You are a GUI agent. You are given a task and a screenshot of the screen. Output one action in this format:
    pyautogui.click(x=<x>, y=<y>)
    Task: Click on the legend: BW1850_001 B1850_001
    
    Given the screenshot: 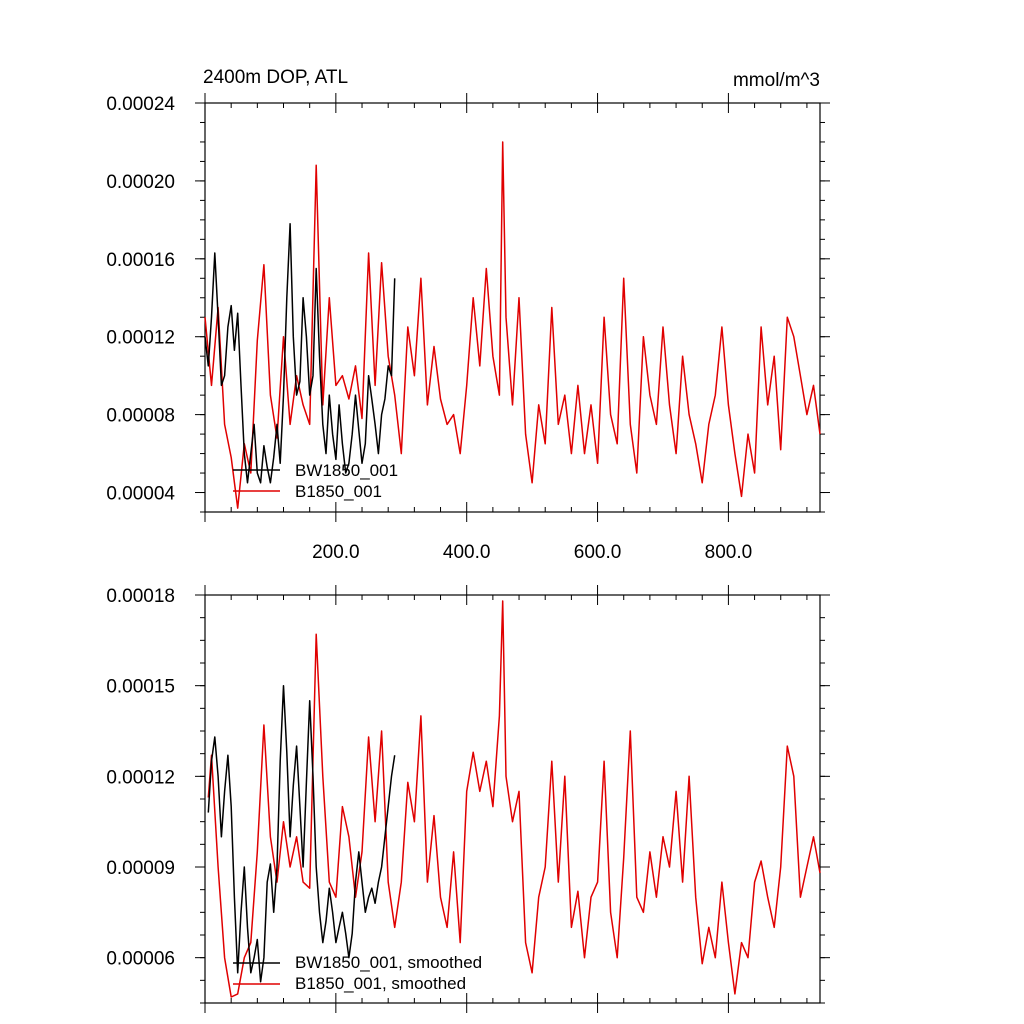 What is the action you would take?
    pyautogui.click(x=315, y=481)
    